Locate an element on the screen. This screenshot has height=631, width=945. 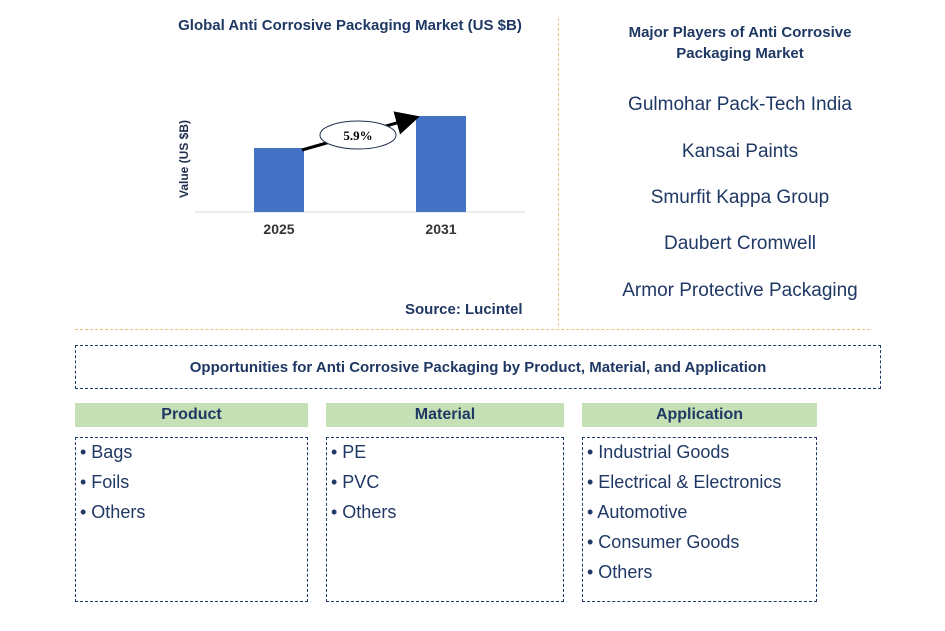
category-item: • PVC is located at coordinates (355, 482).